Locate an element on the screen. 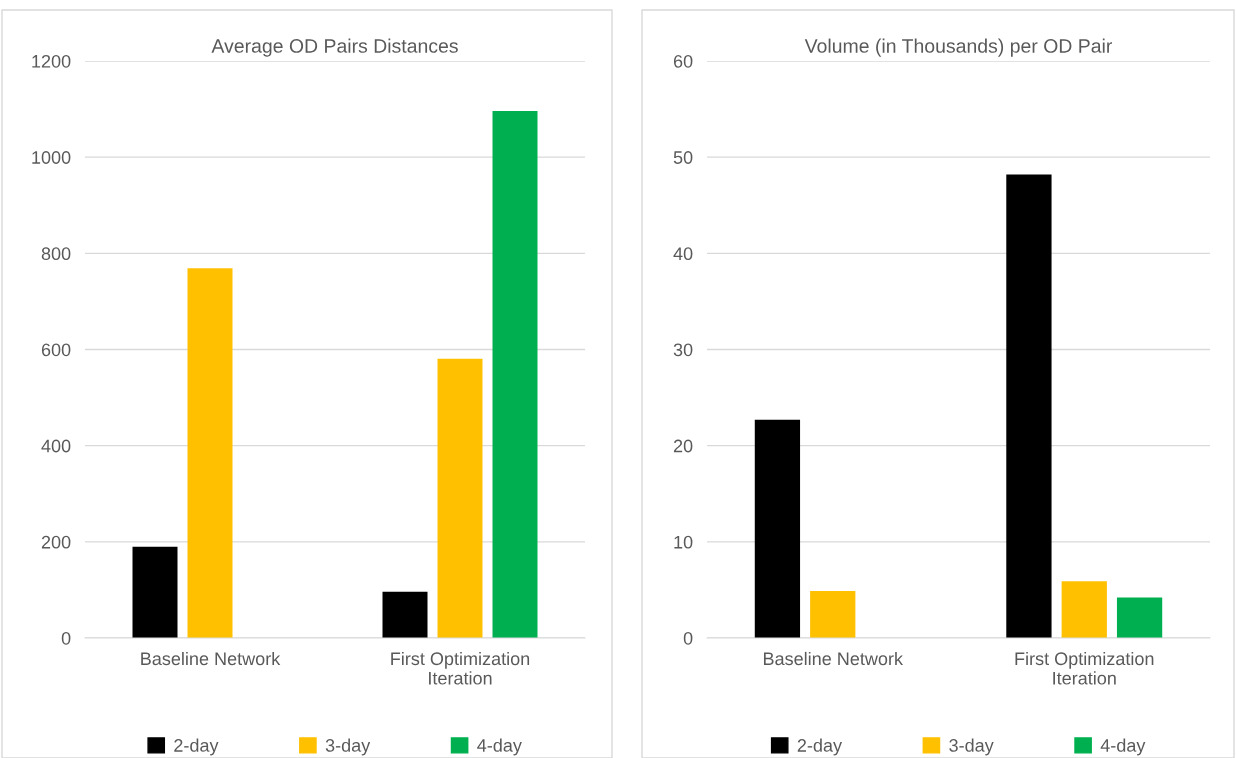  chart-title: Volume (in Thousands) per OD Pair is located at coordinates (958, 47).